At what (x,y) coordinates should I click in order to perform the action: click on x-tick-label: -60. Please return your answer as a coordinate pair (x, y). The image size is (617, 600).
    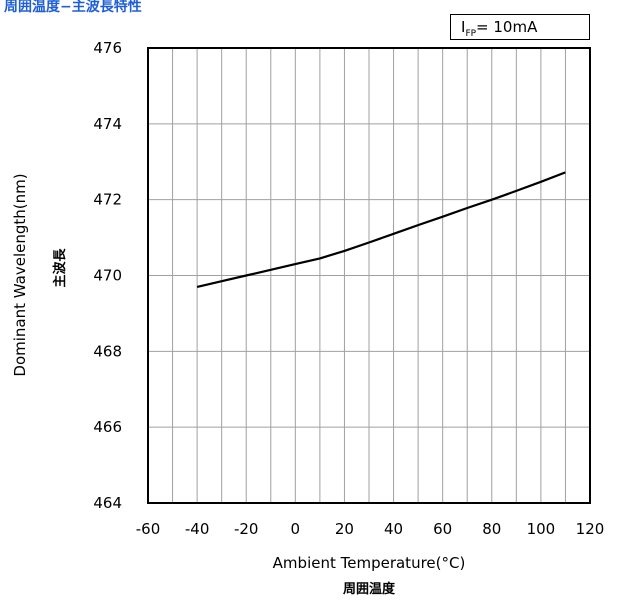
    Looking at the image, I should click on (148, 529).